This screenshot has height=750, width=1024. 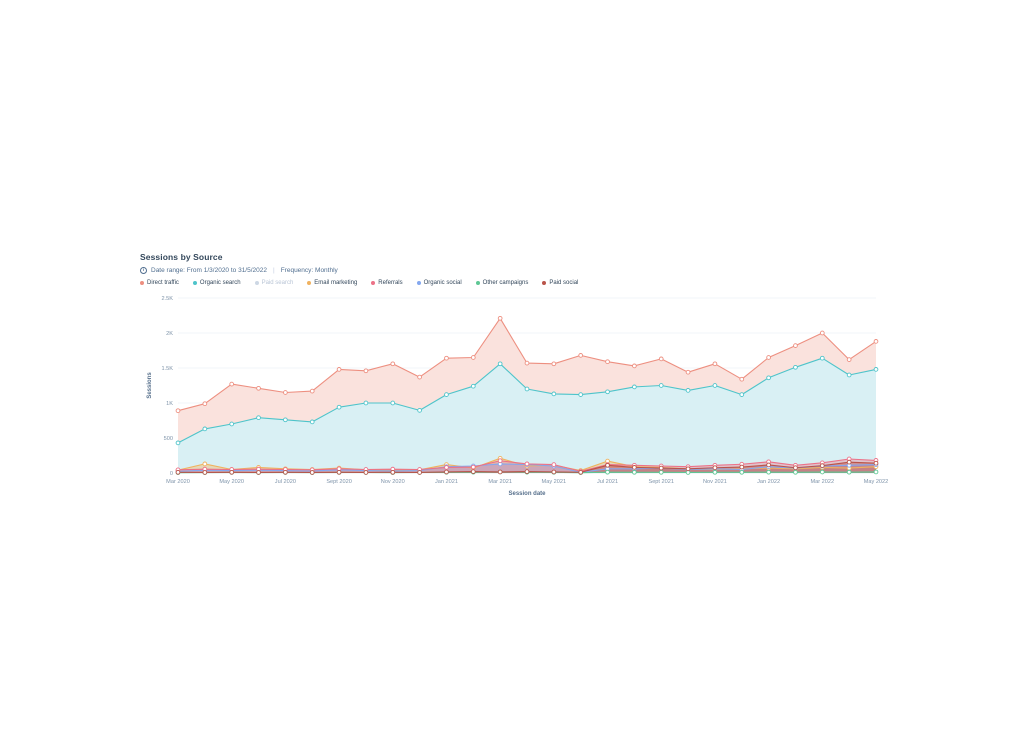 I want to click on legend-item-other-campaigns: Other campaigns, so click(x=501, y=283).